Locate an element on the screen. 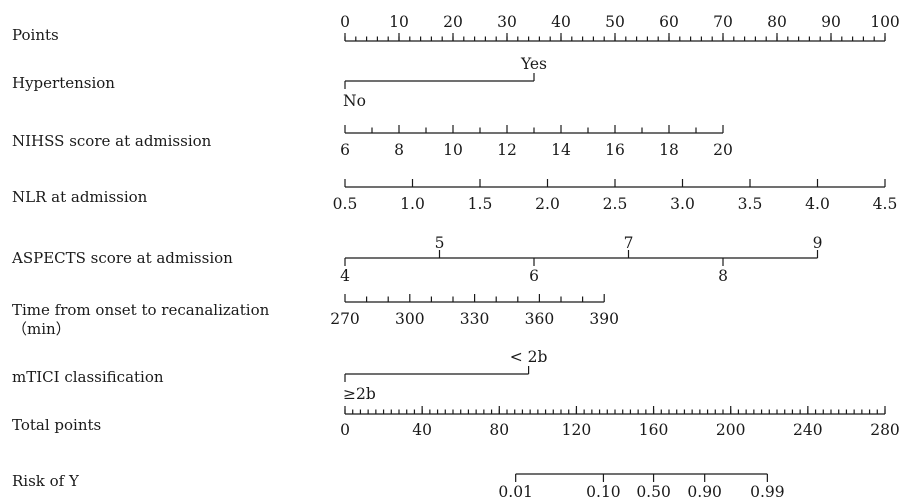 This screenshot has height=501, width=902. row-label: NLR at admission is located at coordinates (80, 197).